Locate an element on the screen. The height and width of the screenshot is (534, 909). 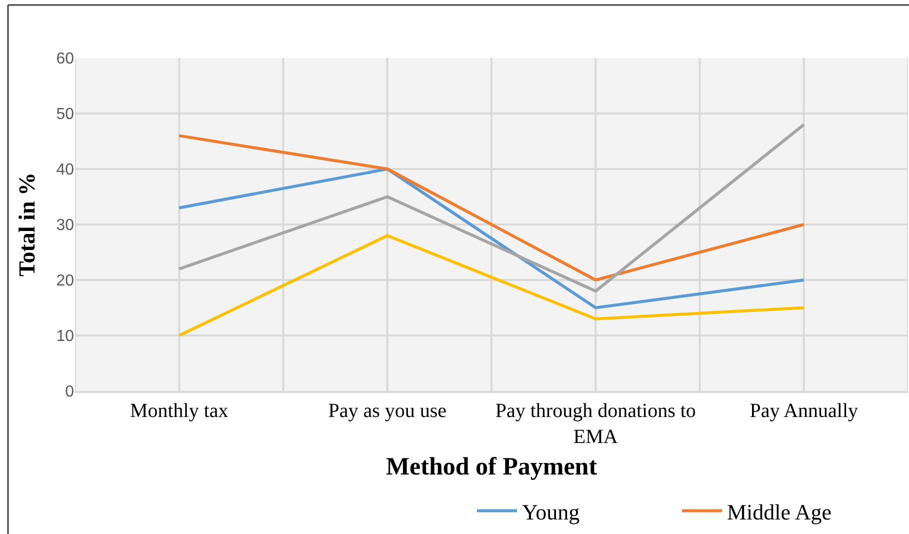
y-tick-label: 50 is located at coordinates (65, 115).